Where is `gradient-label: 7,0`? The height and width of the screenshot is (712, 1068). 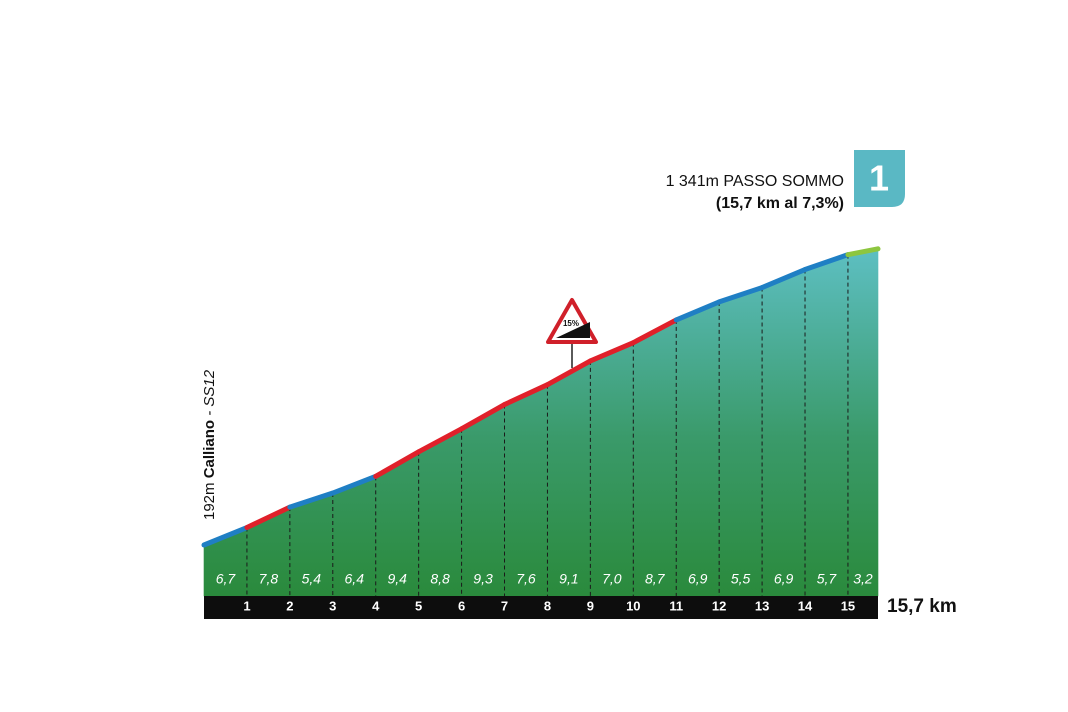 gradient-label: 7,0 is located at coordinates (612, 579).